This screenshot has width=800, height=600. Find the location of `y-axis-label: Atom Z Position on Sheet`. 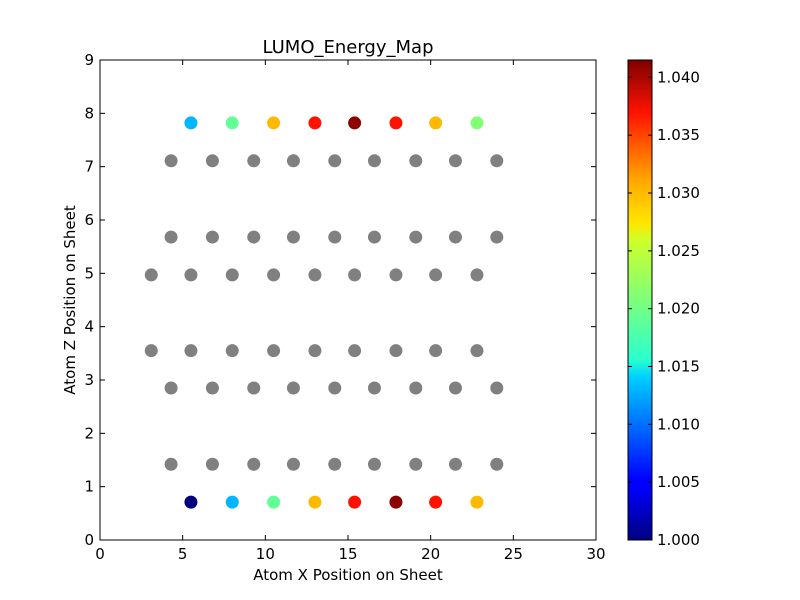

y-axis-label: Atom Z Position on Sheet is located at coordinates (70, 300).